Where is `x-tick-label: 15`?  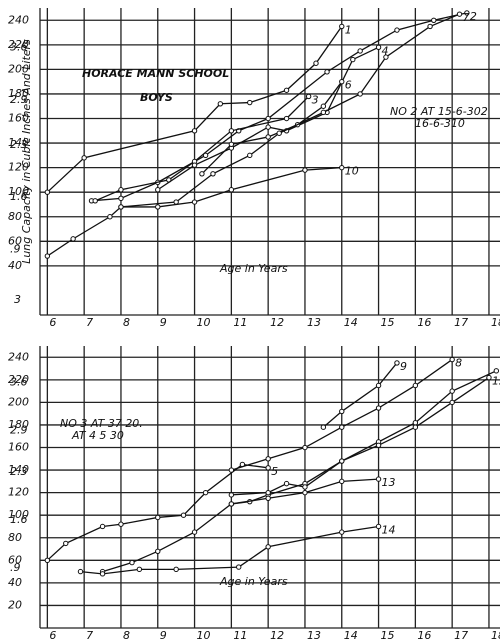 x-tick-label: 15 is located at coordinates (388, 634).